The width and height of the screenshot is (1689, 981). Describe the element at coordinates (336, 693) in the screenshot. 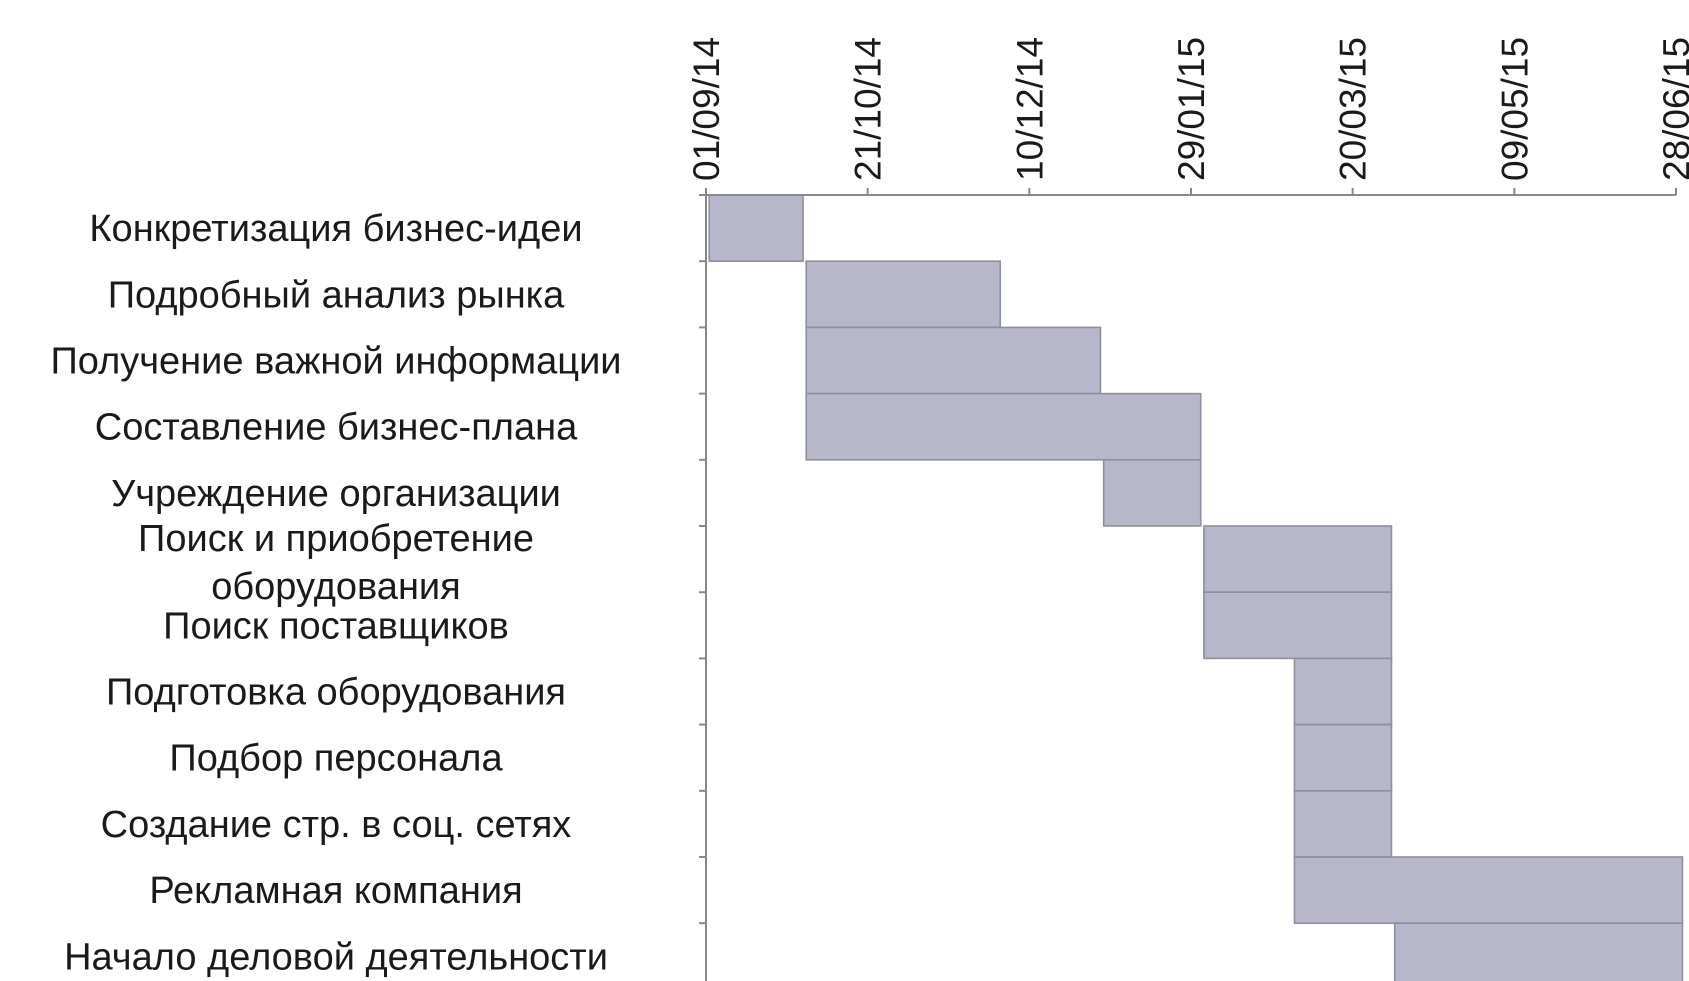

I see `task-label: Подготовка оборудования` at that location.